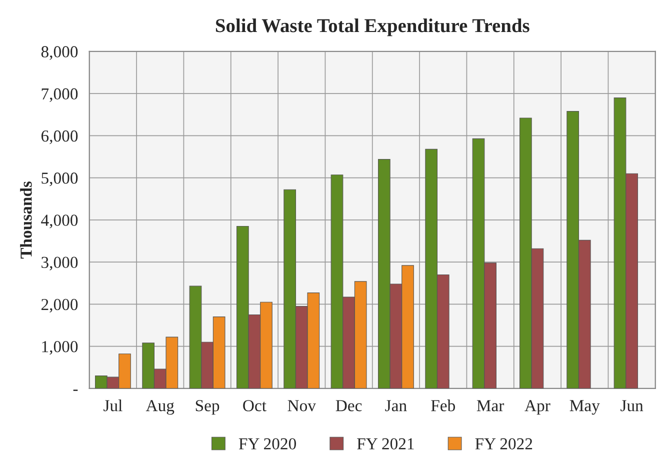 The height and width of the screenshot is (468, 662). I want to click on x-tick-label: Aug, so click(160, 407).